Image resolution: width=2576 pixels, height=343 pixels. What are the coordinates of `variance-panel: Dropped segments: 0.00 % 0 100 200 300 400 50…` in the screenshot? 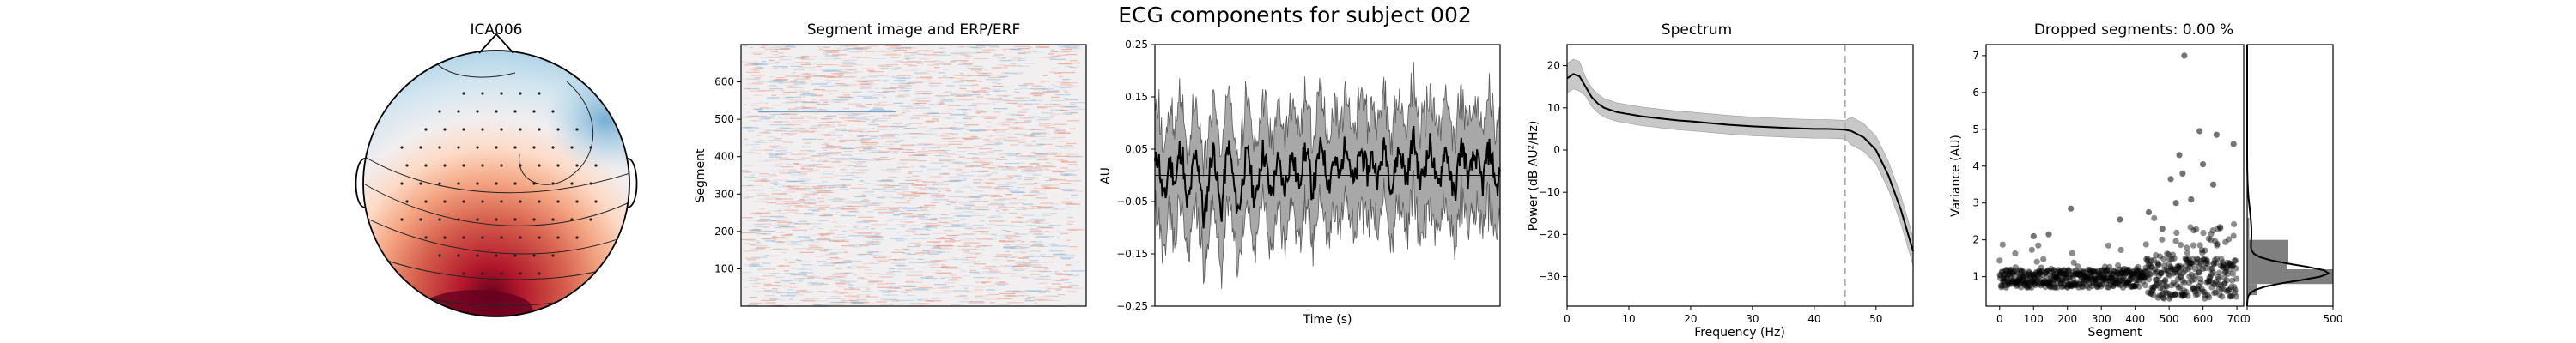 It's located at (2098, 181).